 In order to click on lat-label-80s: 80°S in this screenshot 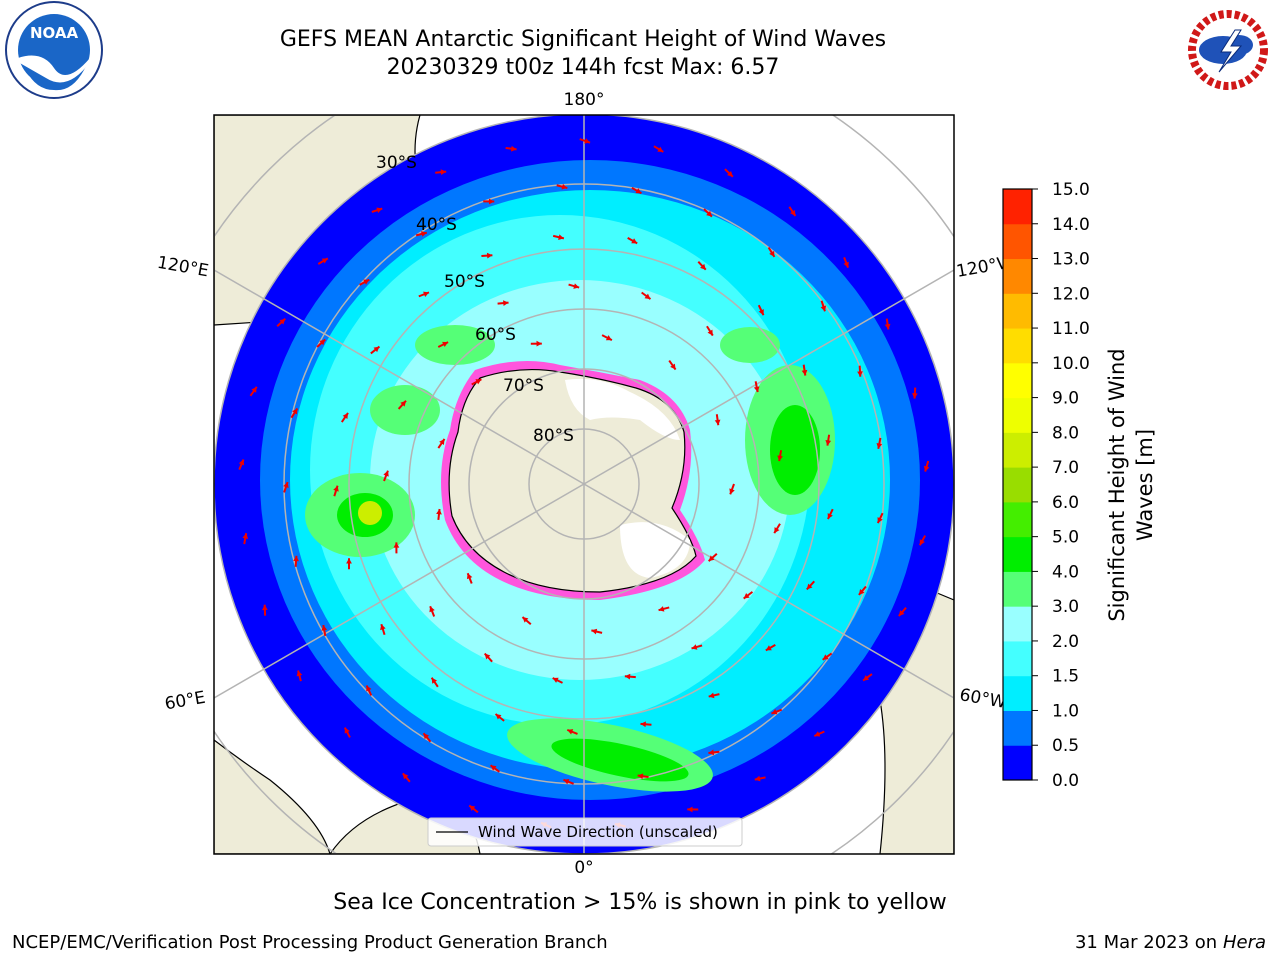, I will do `click(553, 436)`.